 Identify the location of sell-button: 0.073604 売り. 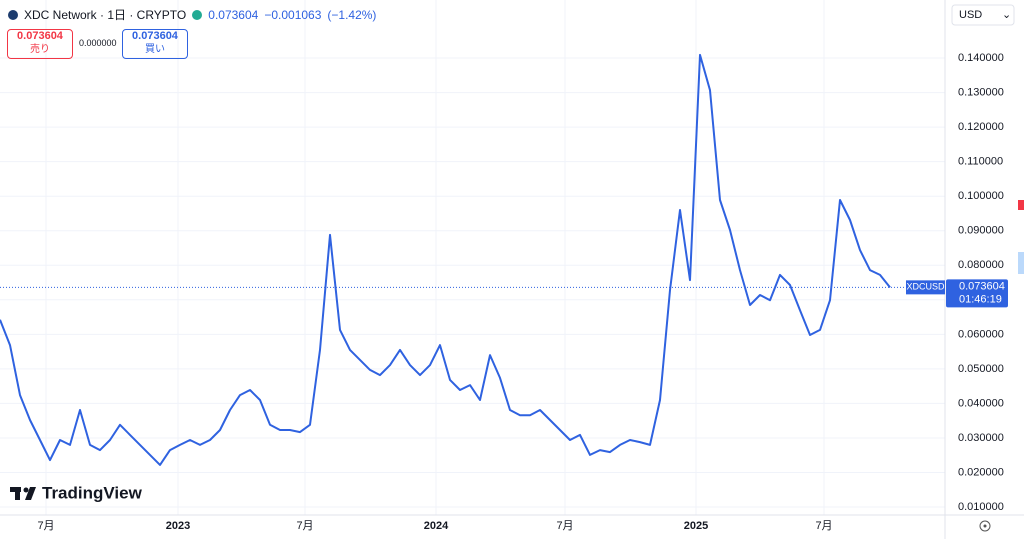
(40, 44).